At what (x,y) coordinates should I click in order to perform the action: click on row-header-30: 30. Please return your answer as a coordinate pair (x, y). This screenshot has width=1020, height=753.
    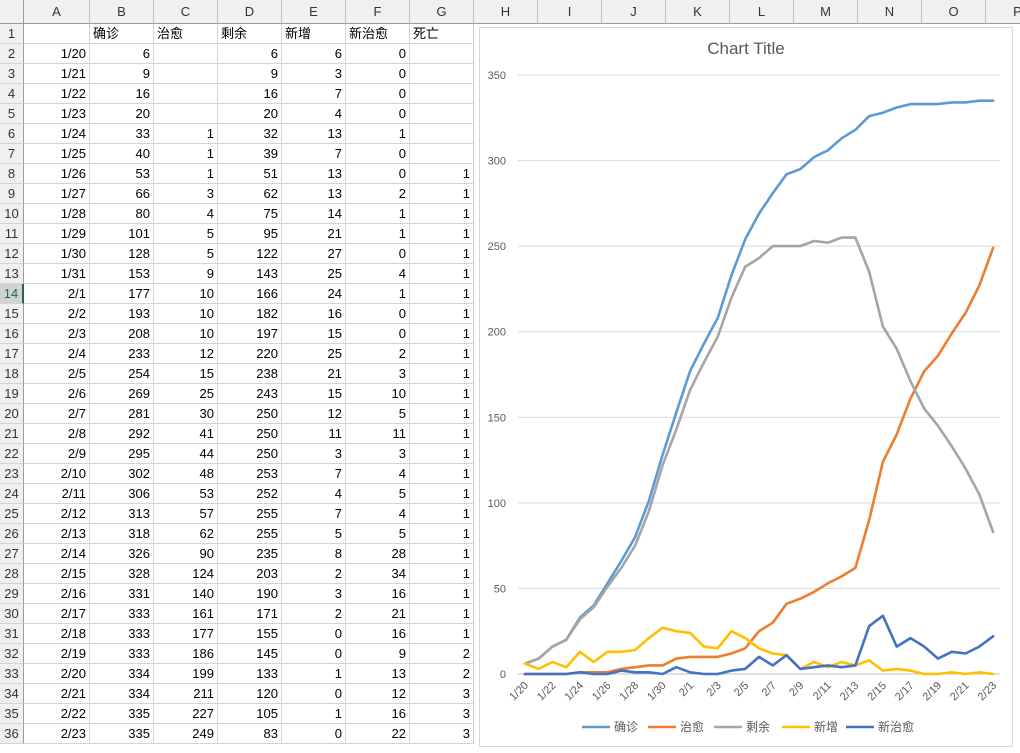
    Looking at the image, I should click on (12, 614).